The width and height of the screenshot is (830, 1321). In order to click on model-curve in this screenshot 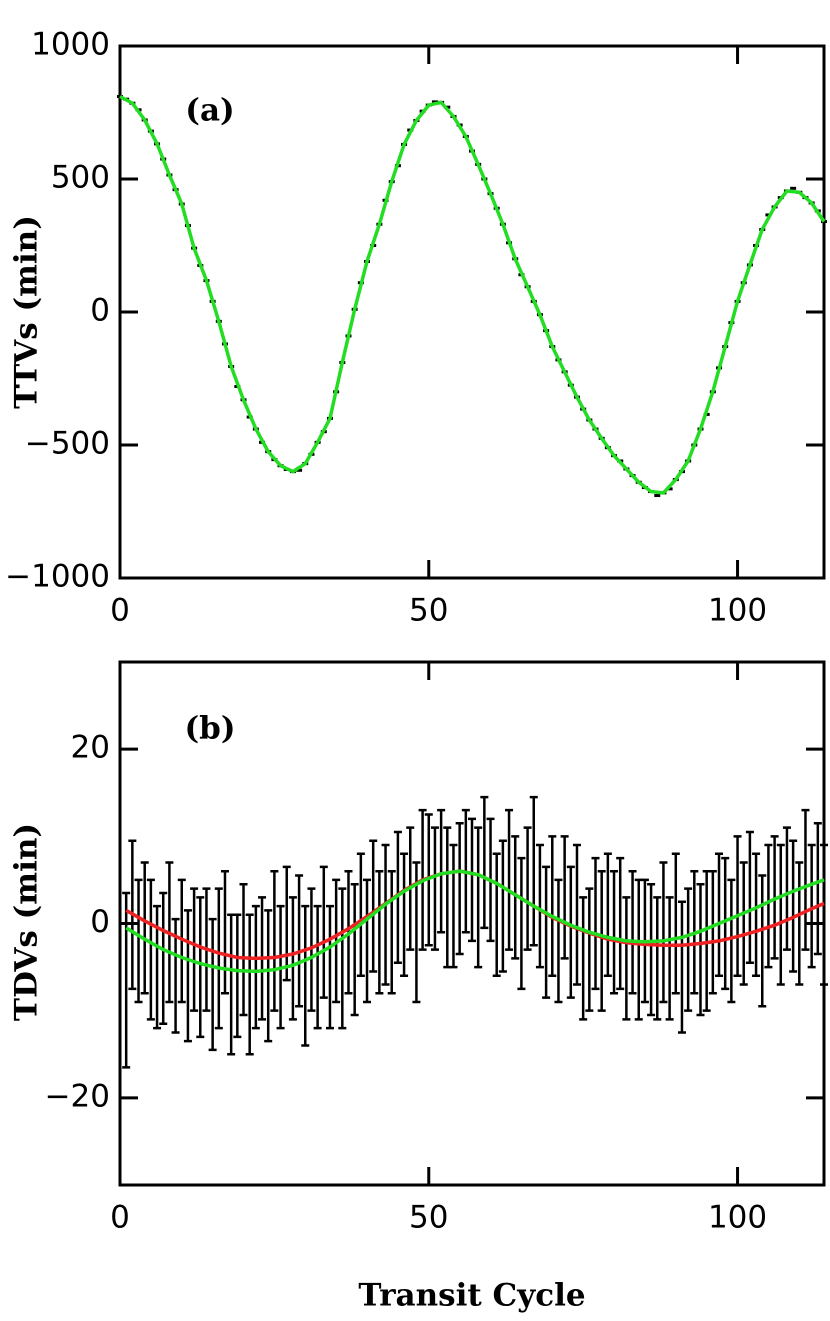, I will do `click(475, 921)`.